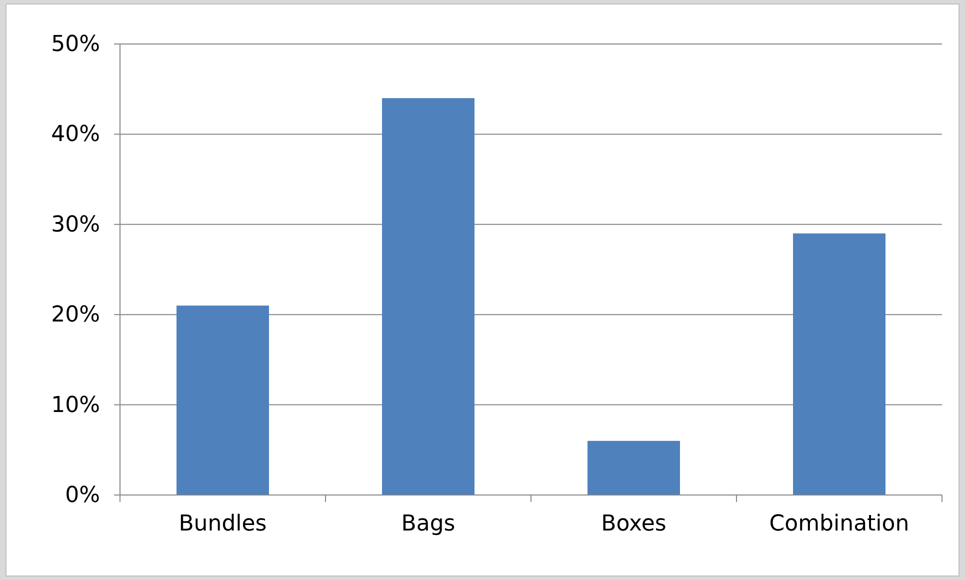 The image size is (965, 580). What do you see at coordinates (75, 315) in the screenshot?
I see `y-tick-label: 20%` at bounding box center [75, 315].